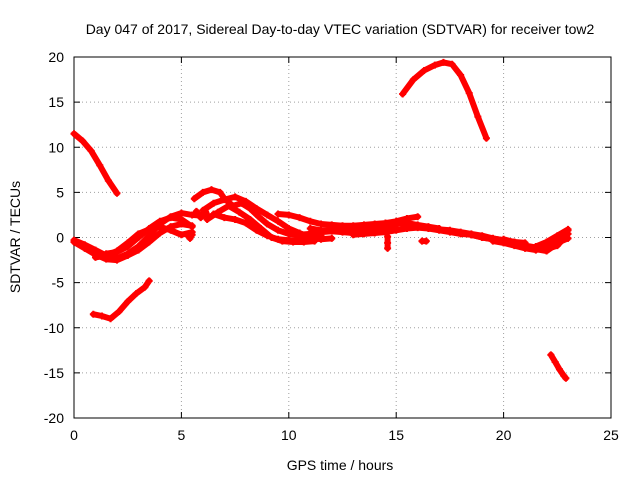 The image size is (640, 480). What do you see at coordinates (611, 435) in the screenshot?
I see `x-tick-label: 25` at bounding box center [611, 435].